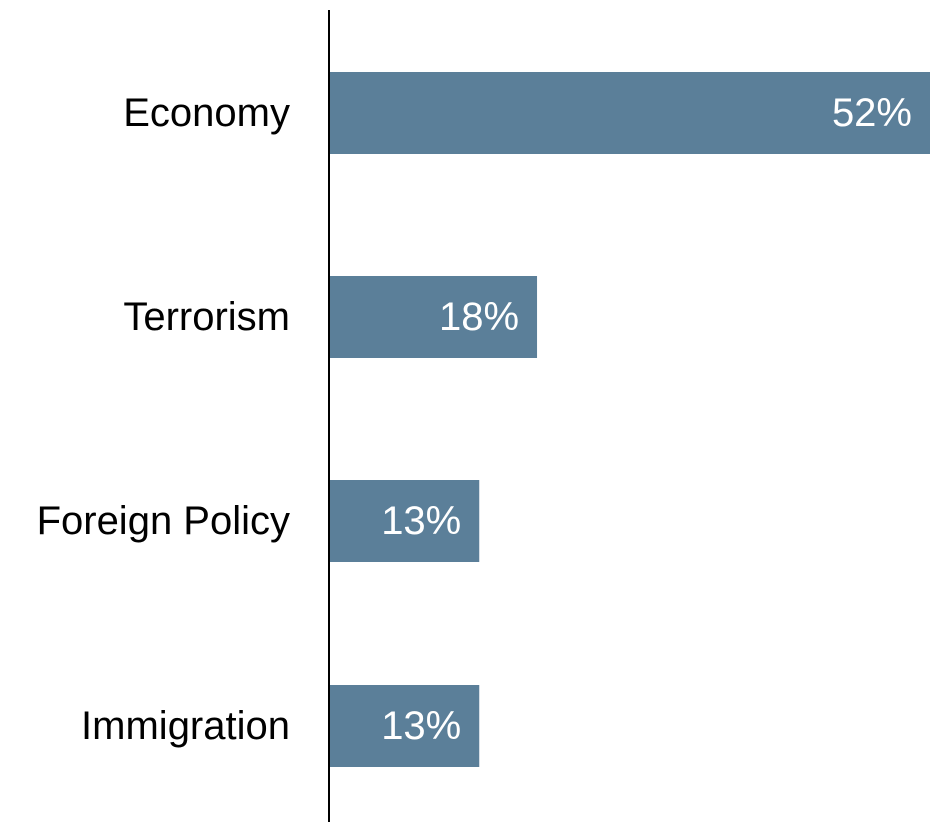  What do you see at coordinates (479, 317) in the screenshot?
I see `value-label: 18%` at bounding box center [479, 317].